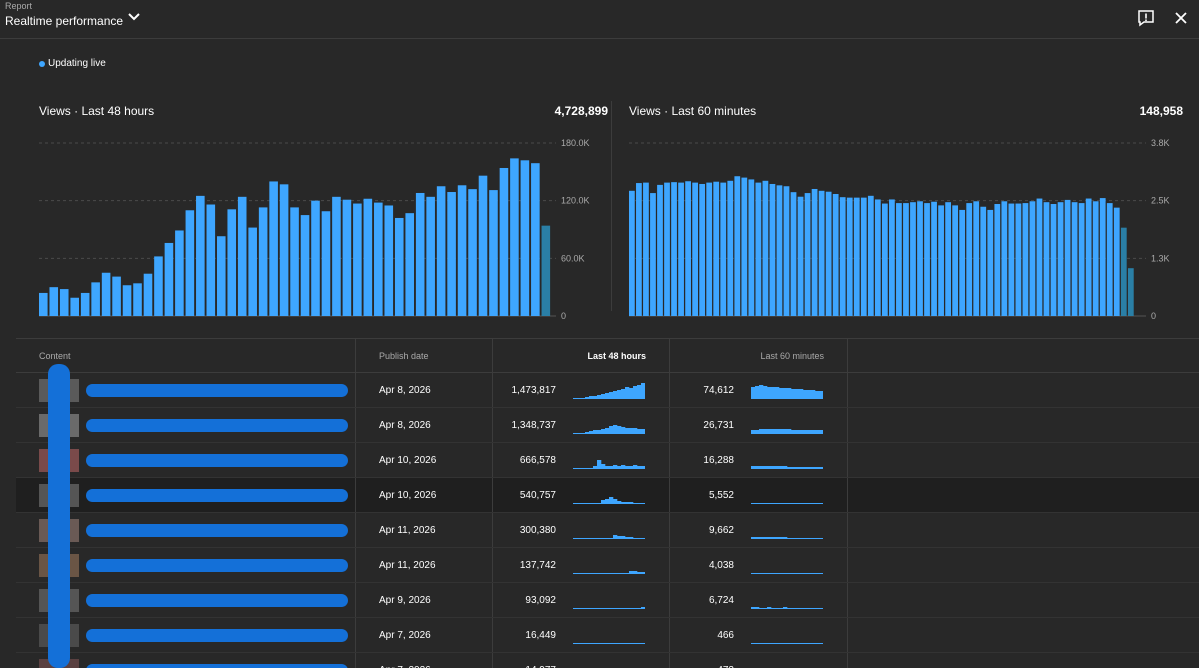 The width and height of the screenshot is (1199, 668). What do you see at coordinates (607, 390) in the screenshot?
I see `table-row: Apr 8, 2026 1,473,817 74,612` at bounding box center [607, 390].